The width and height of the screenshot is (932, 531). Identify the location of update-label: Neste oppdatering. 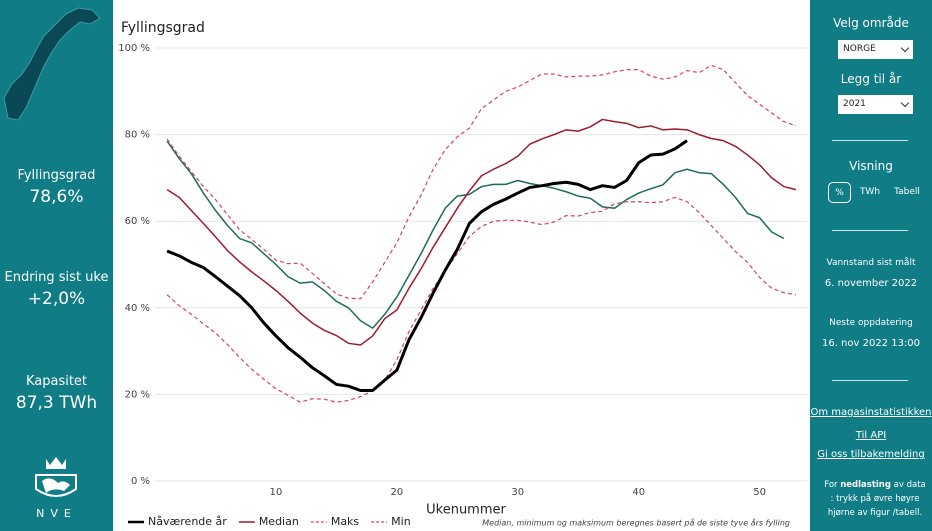
(871, 323).